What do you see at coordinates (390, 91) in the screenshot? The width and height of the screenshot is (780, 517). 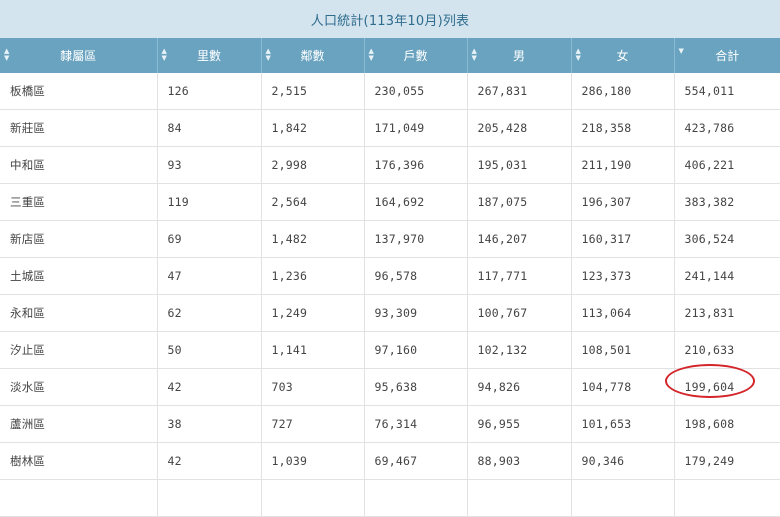 I see `table-row: 板橋區 126 2,515 230,055 267,831 286,180 554,011` at bounding box center [390, 91].